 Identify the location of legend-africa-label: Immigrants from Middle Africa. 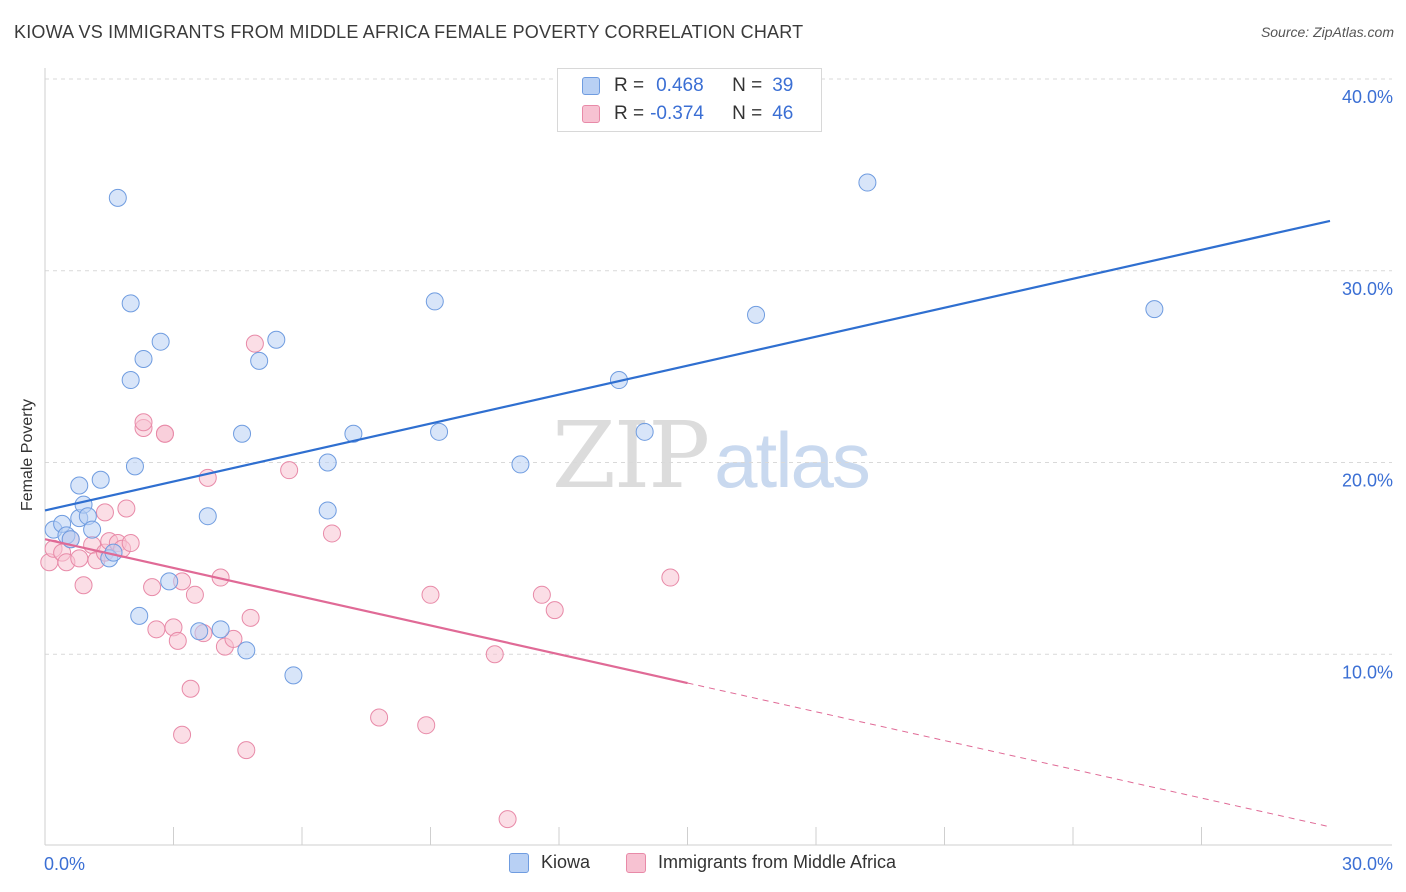
(777, 862).